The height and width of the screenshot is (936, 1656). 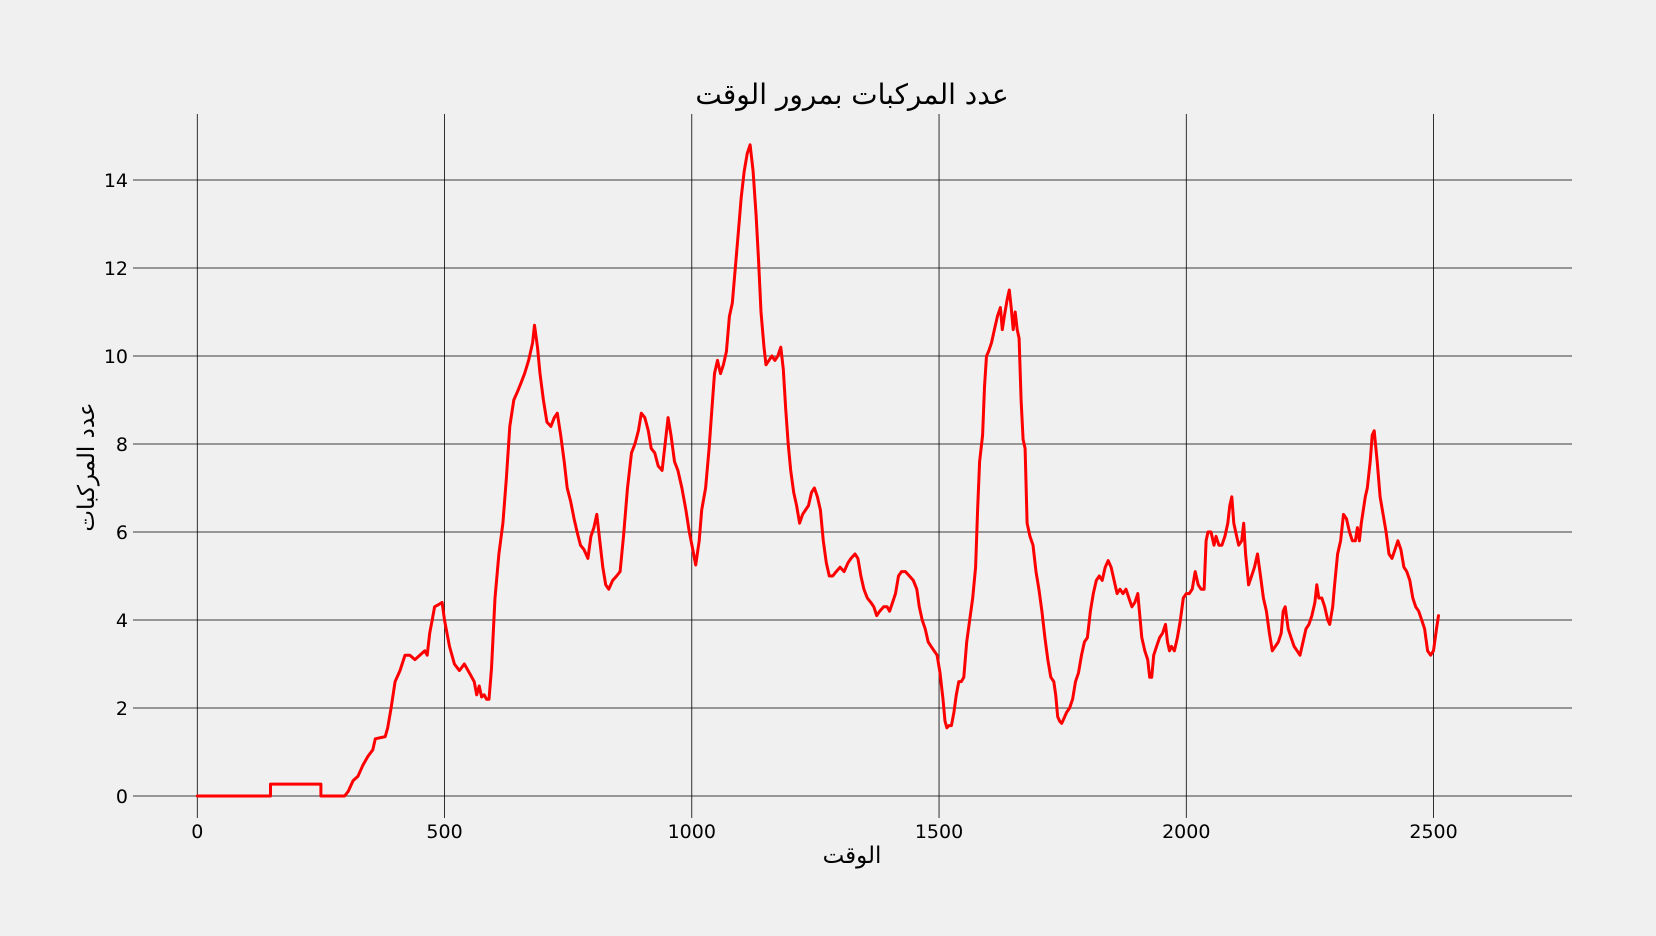 What do you see at coordinates (444, 832) in the screenshot?
I see `x-tick-label: 500` at bounding box center [444, 832].